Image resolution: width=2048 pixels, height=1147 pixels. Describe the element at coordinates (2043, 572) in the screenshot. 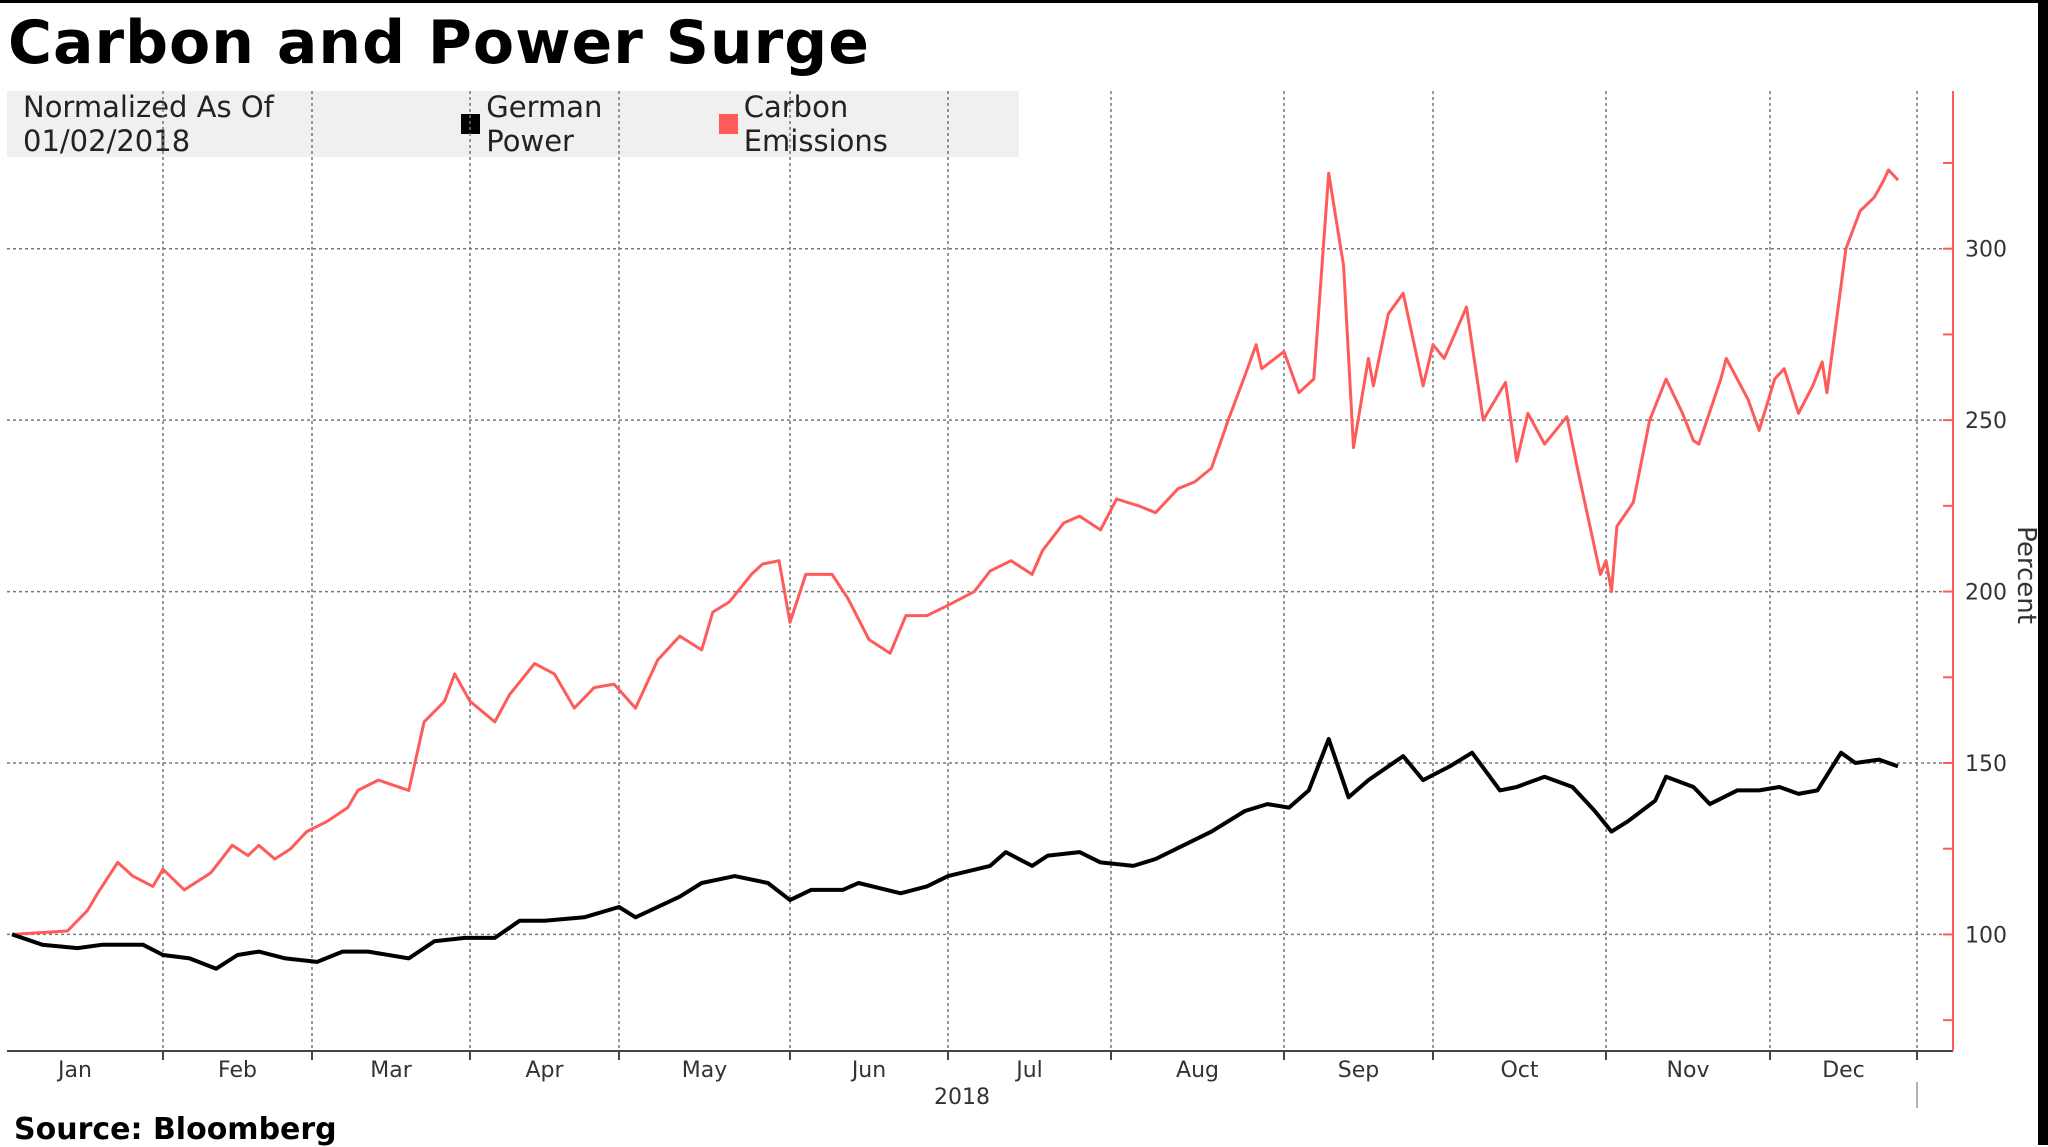

I see `right-border` at that location.